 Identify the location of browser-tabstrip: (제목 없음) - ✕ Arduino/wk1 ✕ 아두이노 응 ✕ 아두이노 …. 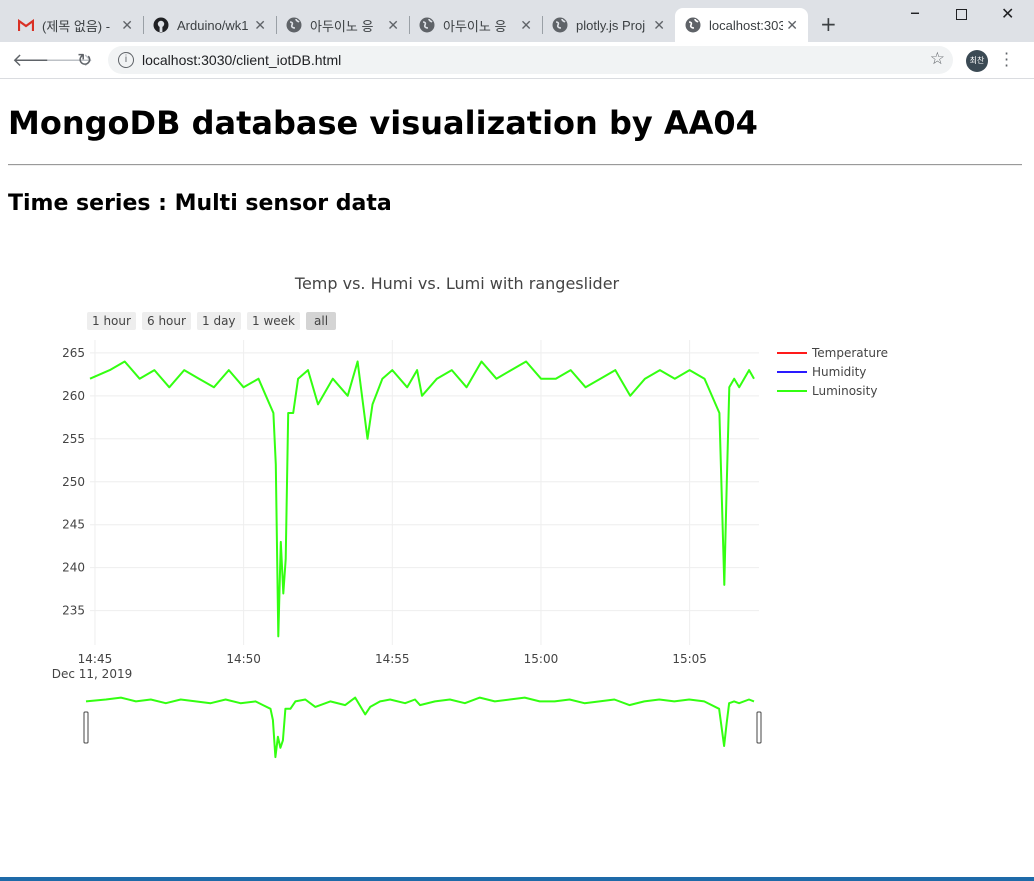
(517, 21).